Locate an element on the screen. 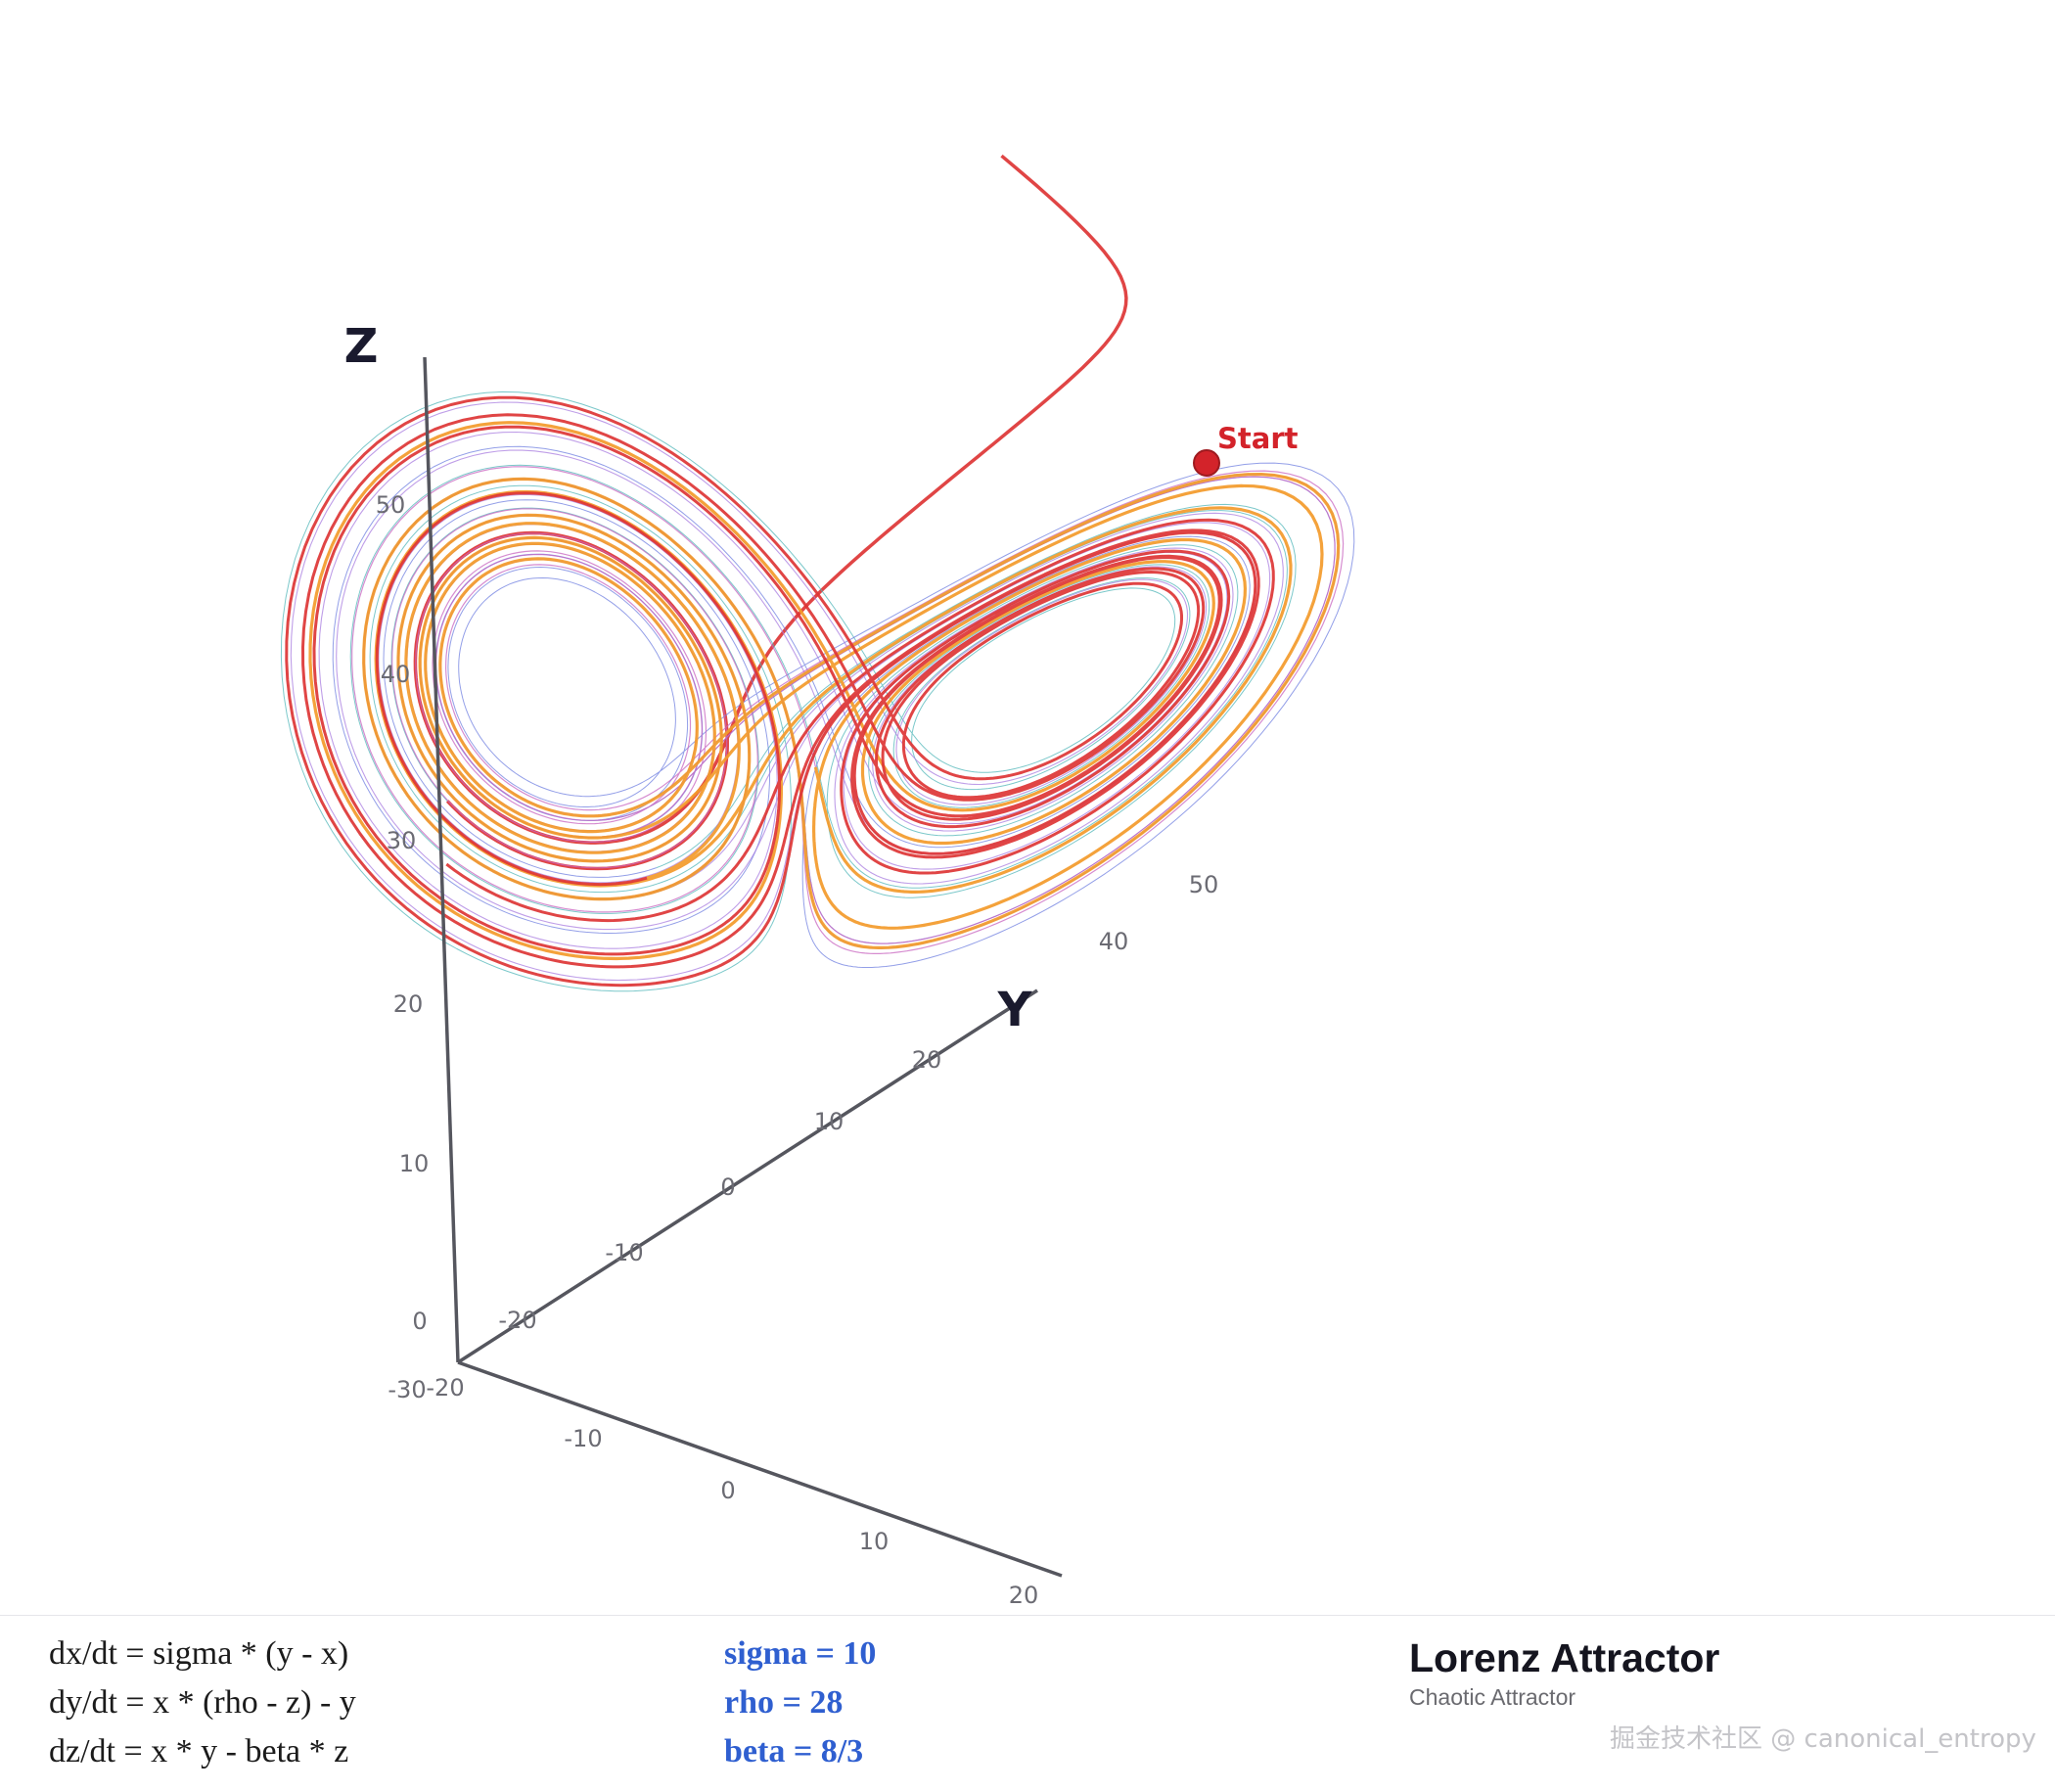  trajectory-segment-magenta is located at coordinates (848, 710).